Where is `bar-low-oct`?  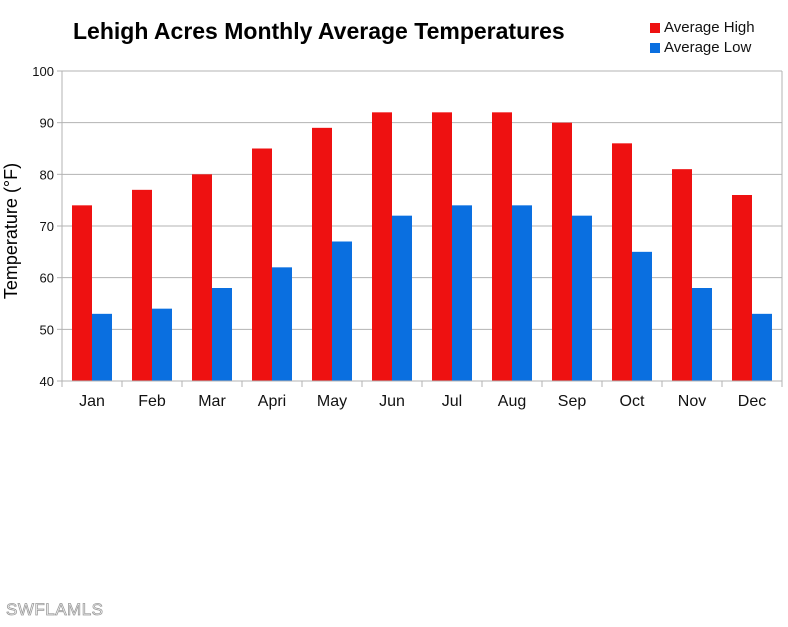
bar-low-oct is located at coordinates (642, 316).